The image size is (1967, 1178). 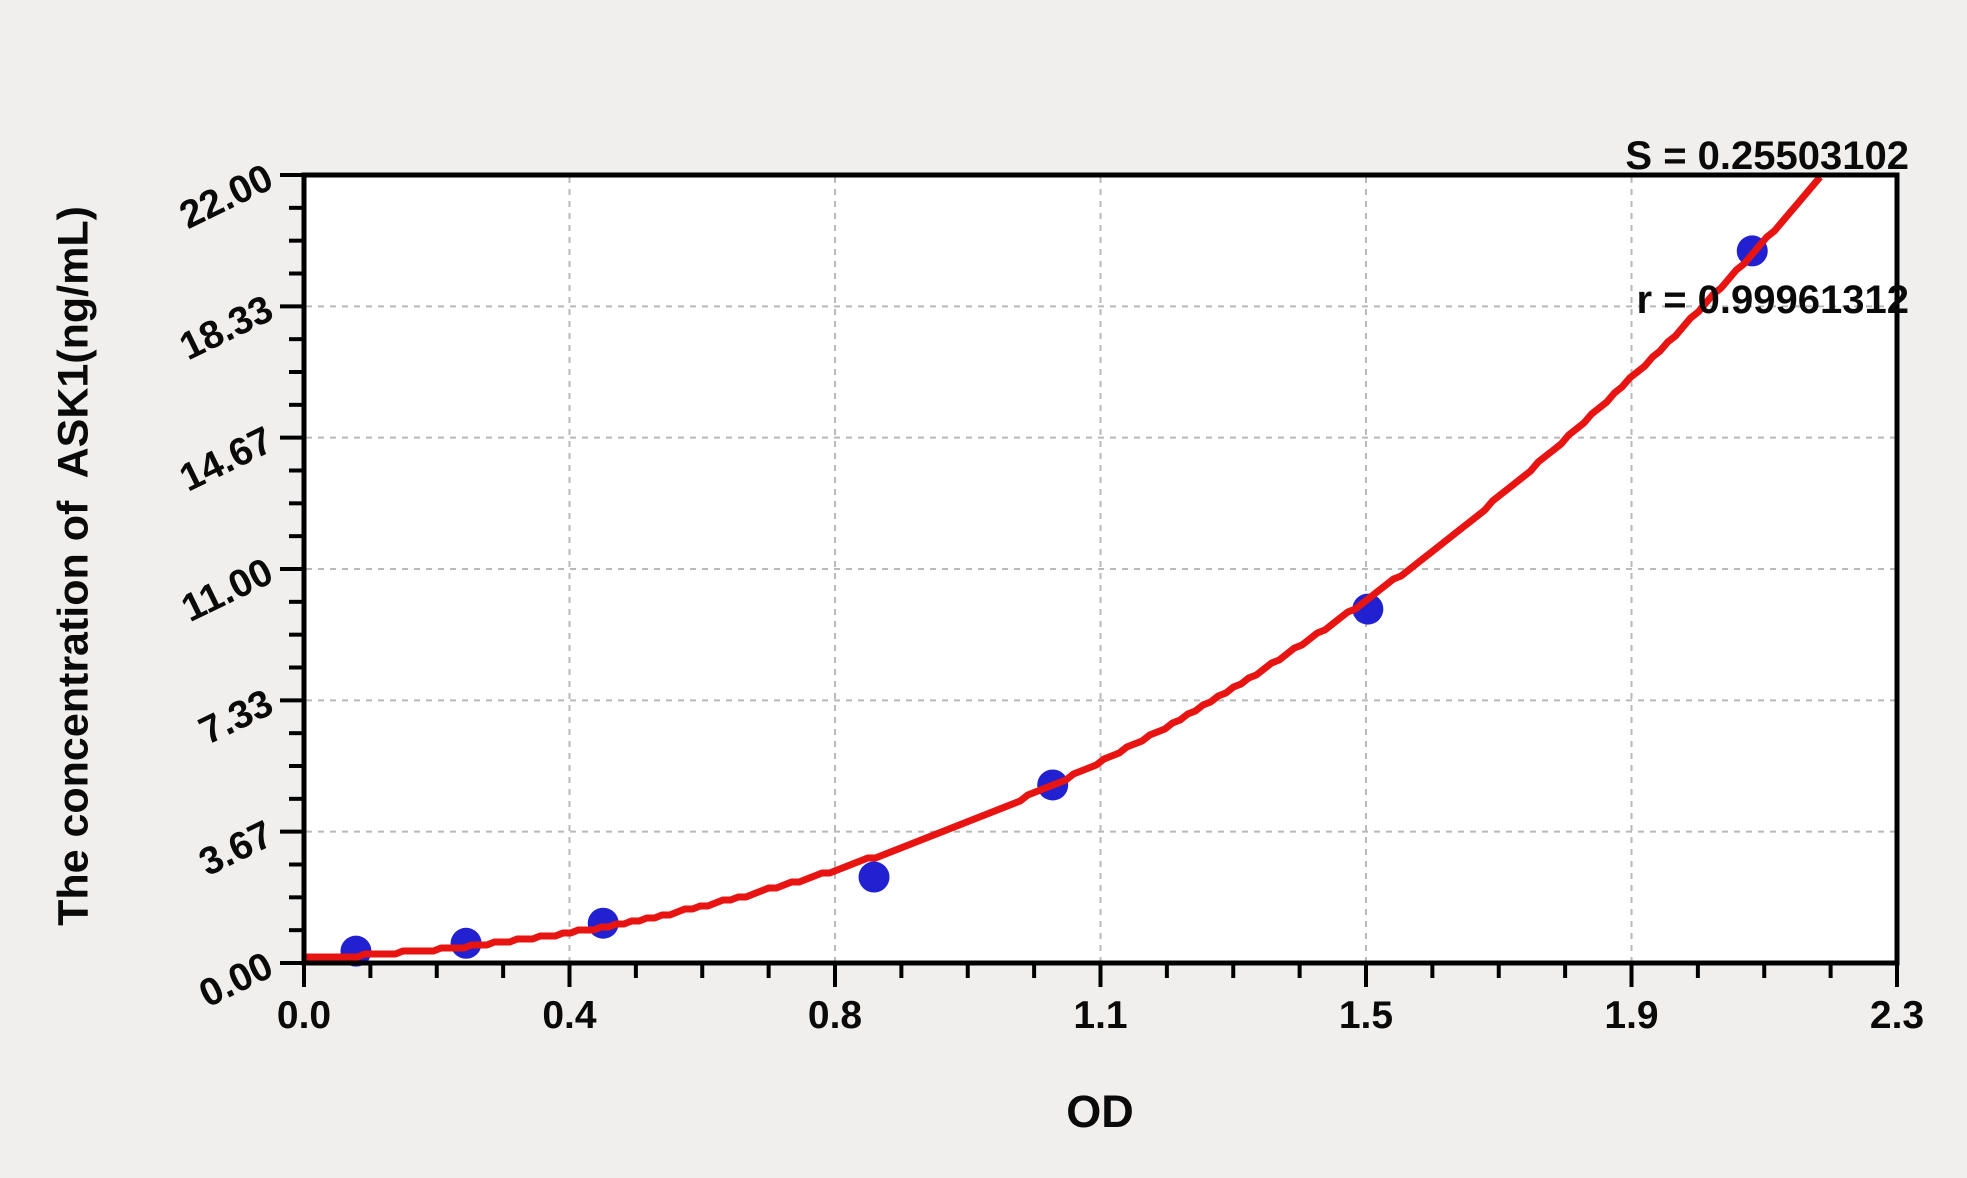 I want to click on fit-statistic-r: r = 0.99961312, so click(x=1772, y=300).